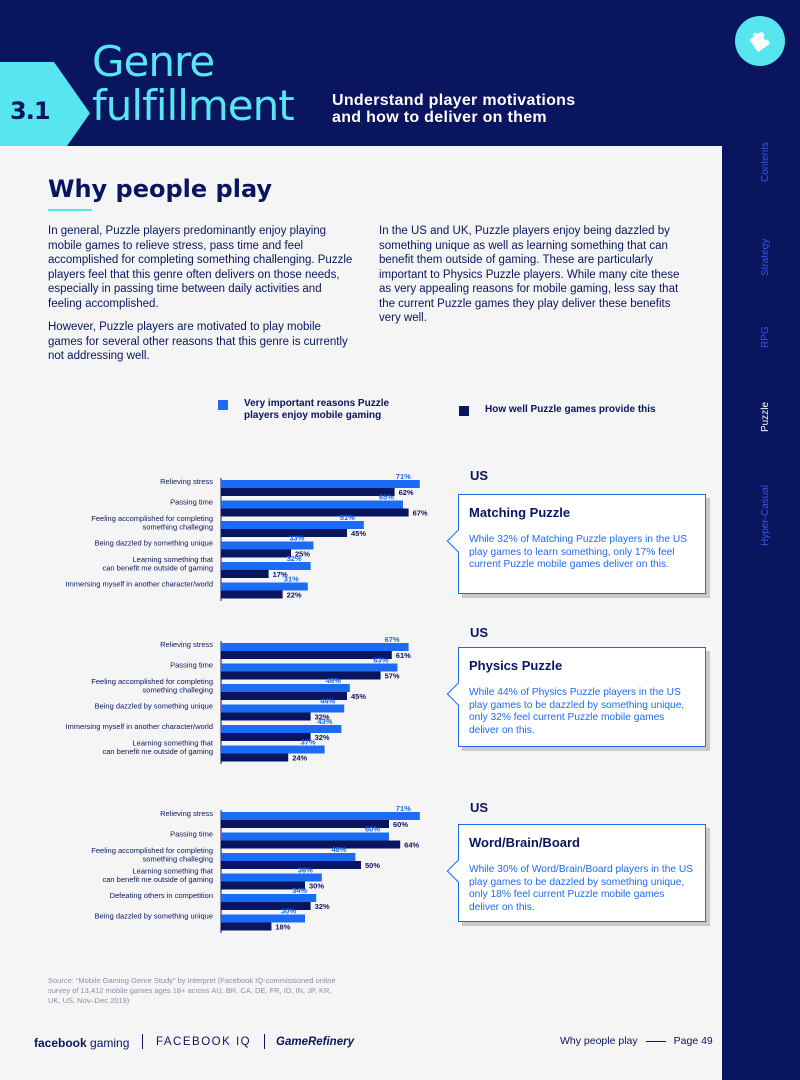 The width and height of the screenshot is (800, 1080). What do you see at coordinates (380, 660) in the screenshot?
I see `data-label-series-a: 63%` at bounding box center [380, 660].